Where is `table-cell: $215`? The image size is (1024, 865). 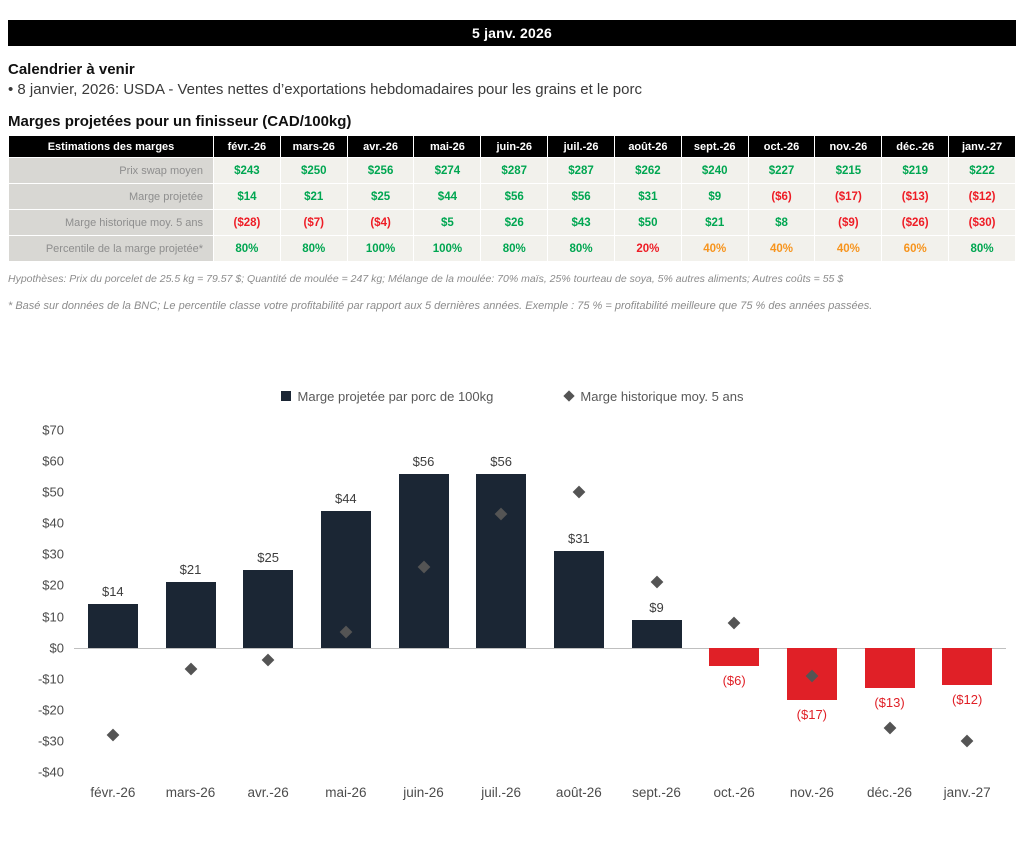
table-cell: $215 is located at coordinates (848, 170).